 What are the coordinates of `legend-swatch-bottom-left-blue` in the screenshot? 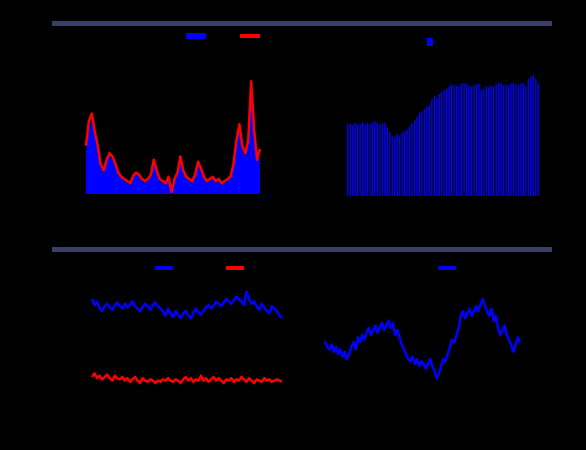 It's located at (164, 268).